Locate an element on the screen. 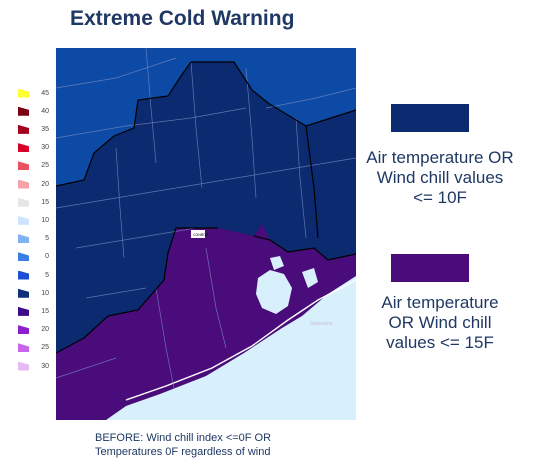 The image size is (533, 474). city-marker-box is located at coordinates (198, 234).